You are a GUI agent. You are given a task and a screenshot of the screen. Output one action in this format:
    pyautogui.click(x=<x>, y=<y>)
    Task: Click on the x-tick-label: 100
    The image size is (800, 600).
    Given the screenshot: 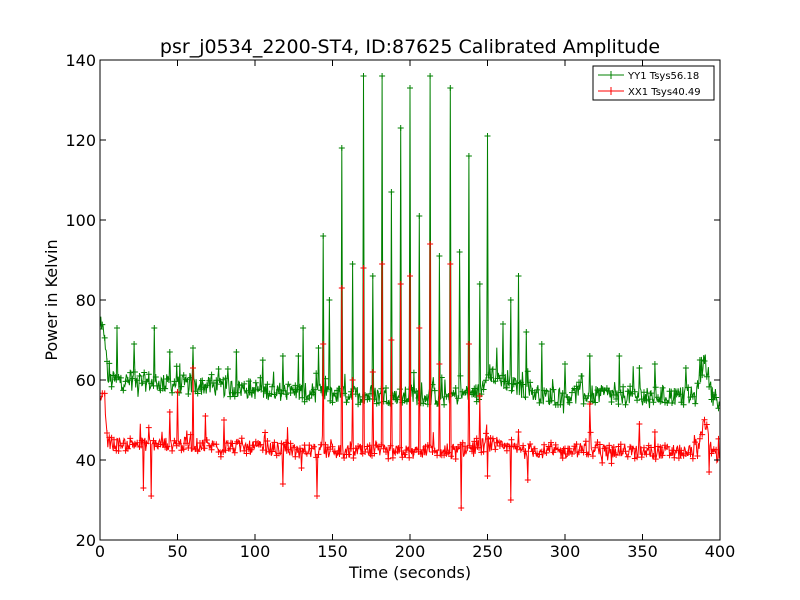 What is the action you would take?
    pyautogui.click(x=255, y=551)
    